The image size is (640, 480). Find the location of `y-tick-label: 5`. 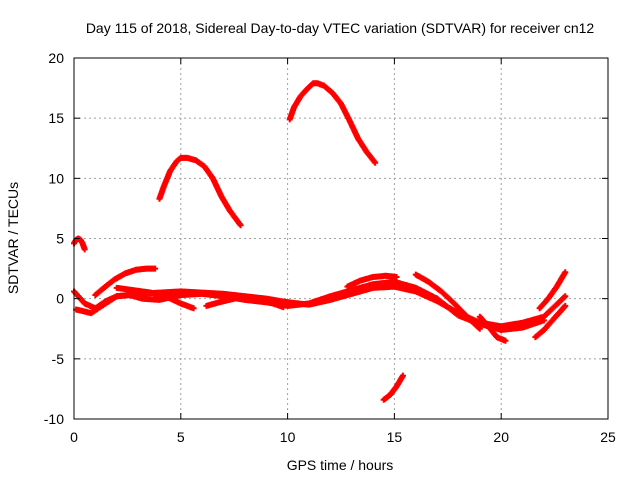

y-tick-label: 5 is located at coordinates (60, 239).